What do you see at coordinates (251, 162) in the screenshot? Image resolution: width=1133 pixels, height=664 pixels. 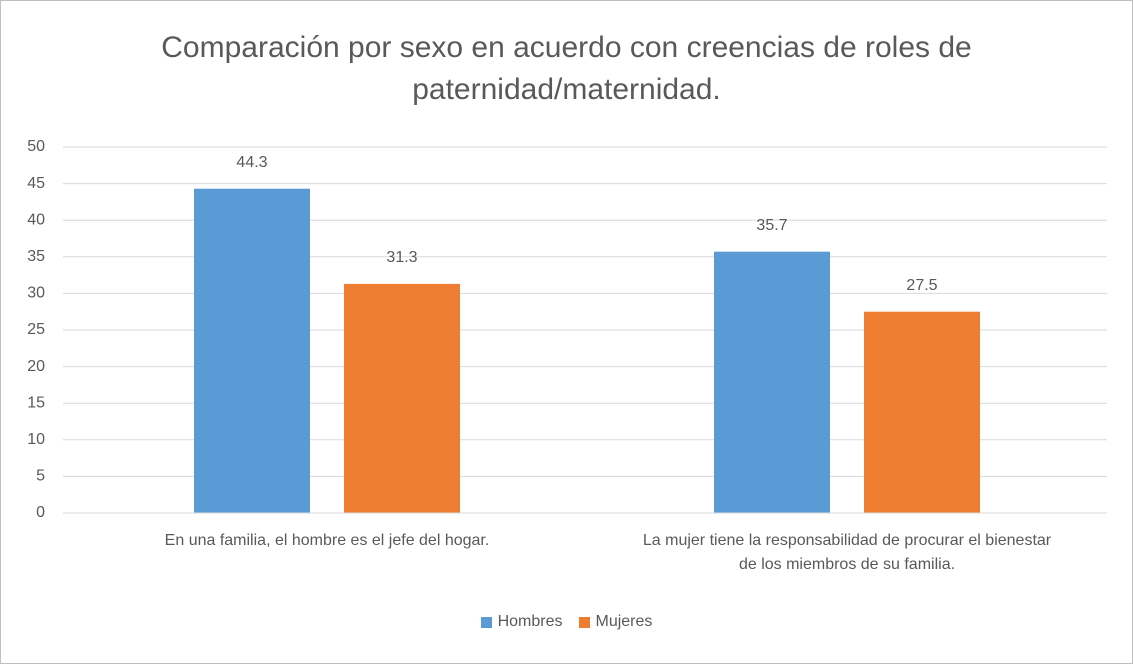 I see `data-label: 44.3` at bounding box center [251, 162].